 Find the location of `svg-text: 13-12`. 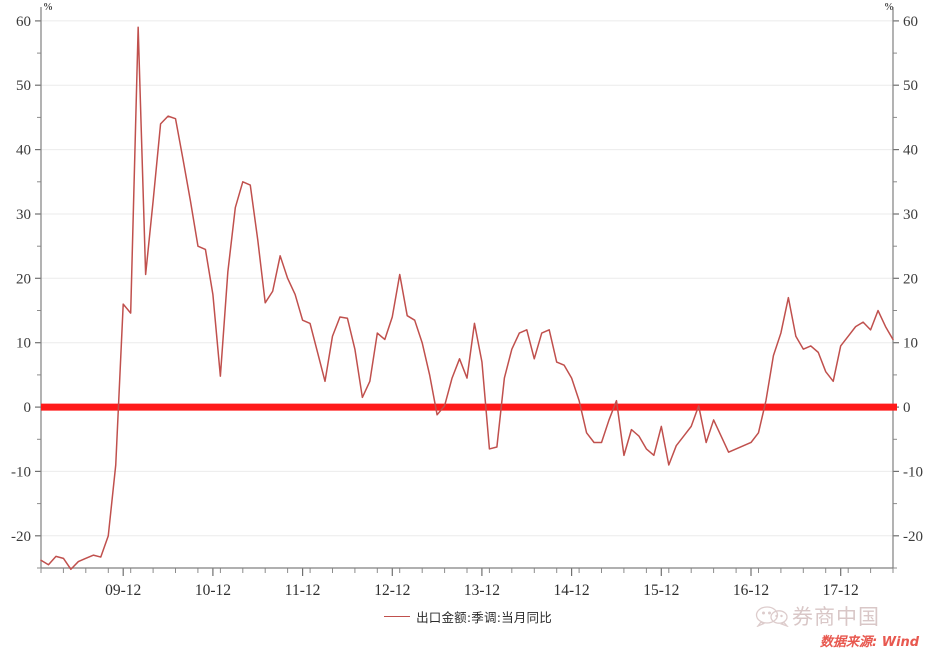

svg-text: 13-12 is located at coordinates (482, 590).